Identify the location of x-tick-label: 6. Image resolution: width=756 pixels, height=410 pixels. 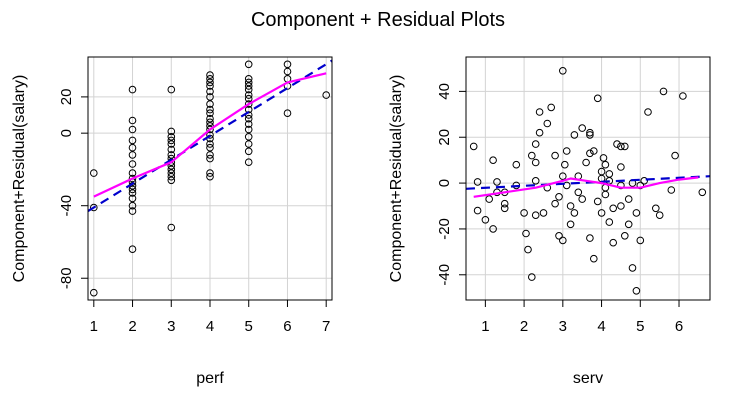
(287, 326).